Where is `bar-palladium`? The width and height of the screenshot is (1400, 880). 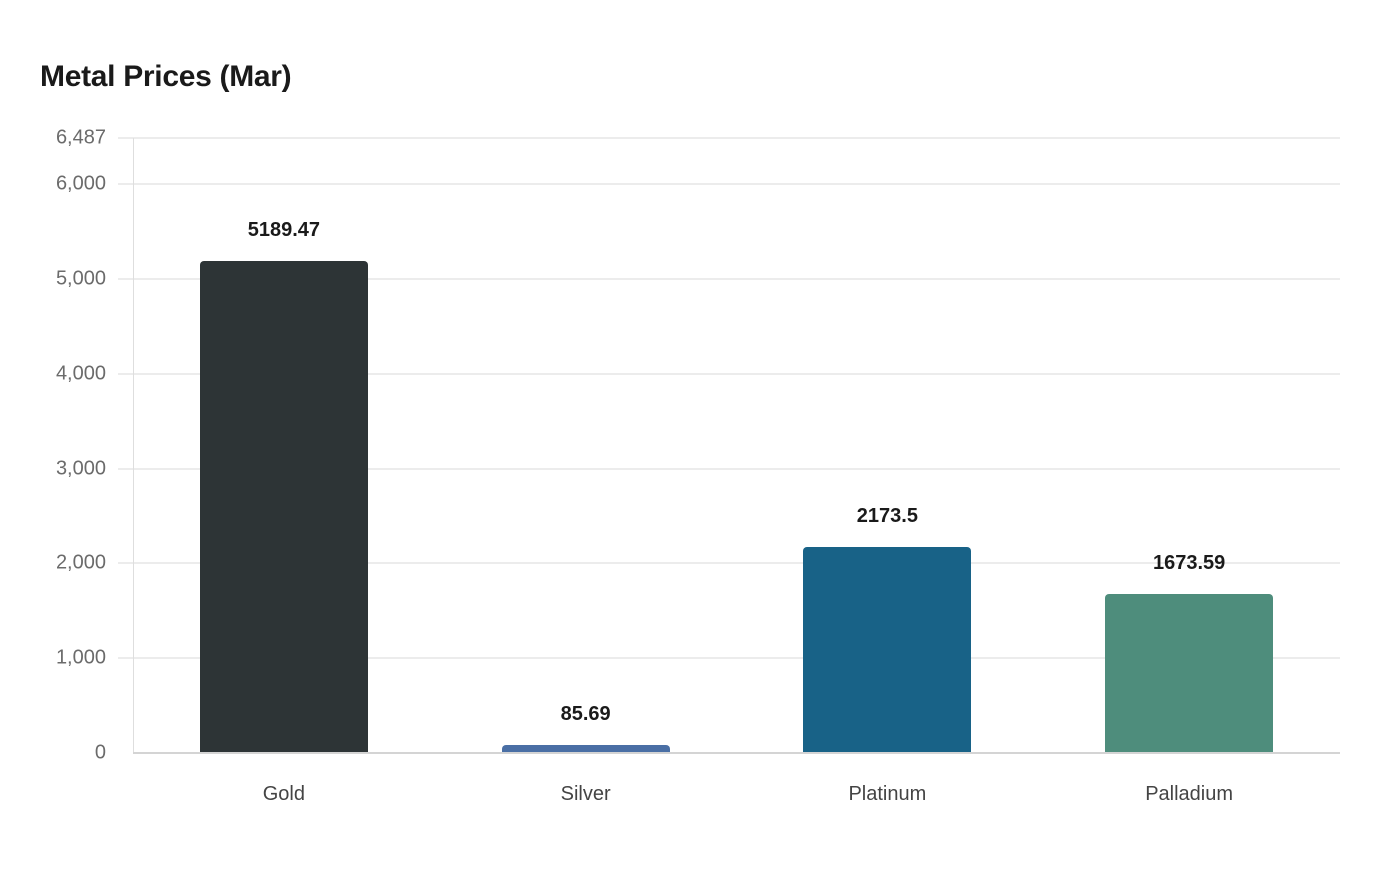
bar-palladium is located at coordinates (1189, 673).